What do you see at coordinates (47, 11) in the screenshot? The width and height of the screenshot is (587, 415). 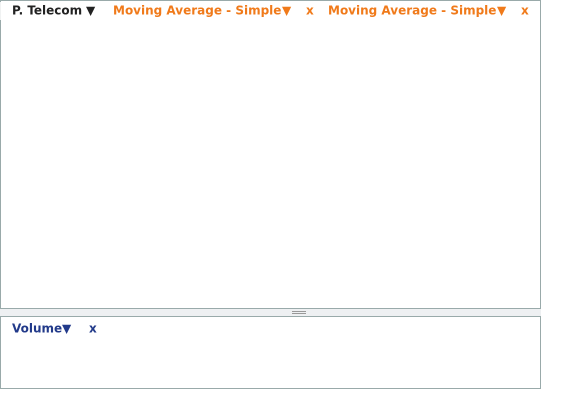 I see `legend-title: P. Telecom` at bounding box center [47, 11].